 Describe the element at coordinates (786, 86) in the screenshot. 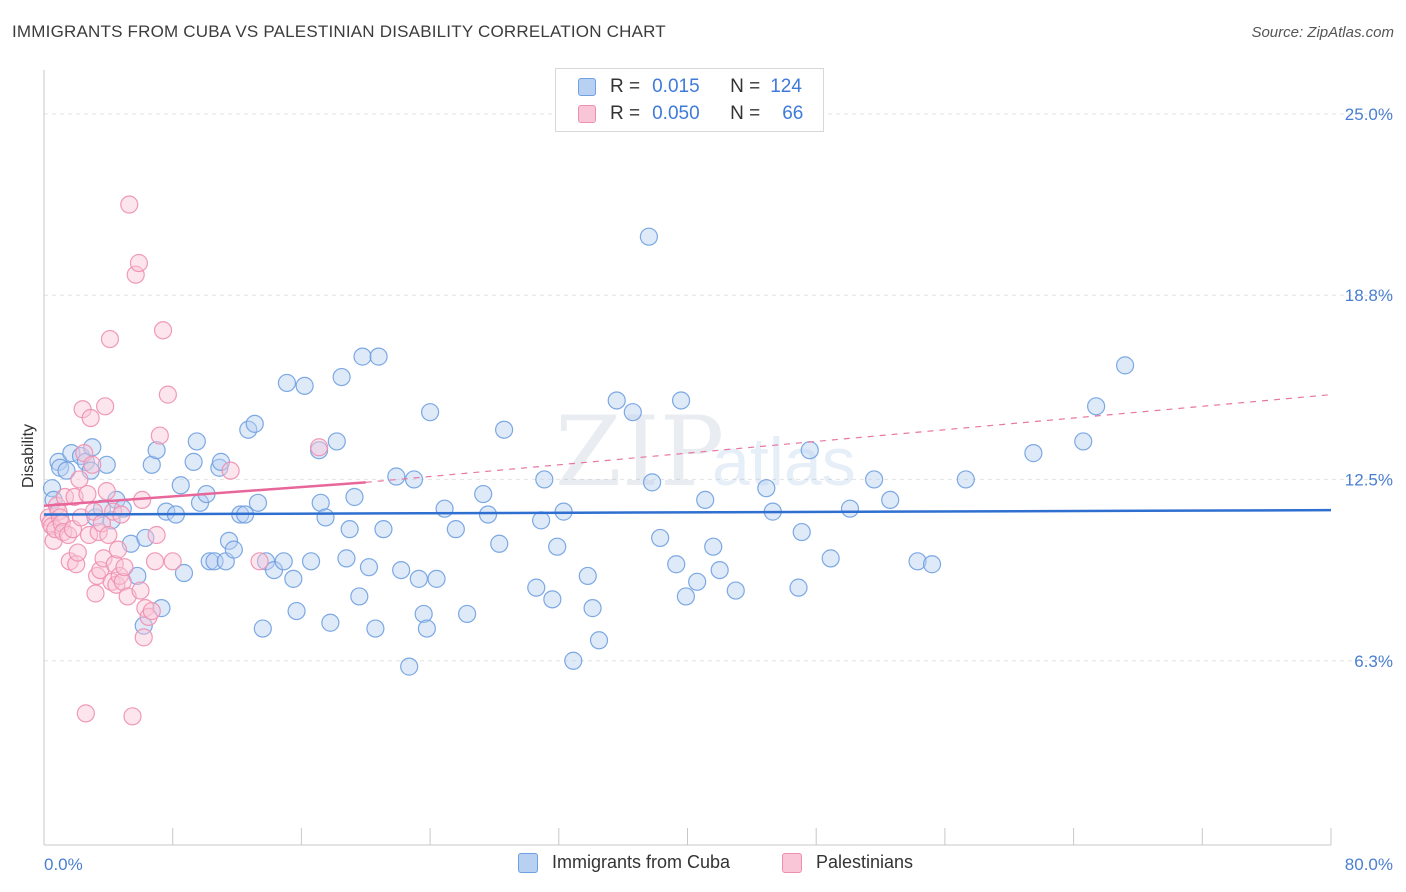

I see `legend-n-value: 124` at that location.